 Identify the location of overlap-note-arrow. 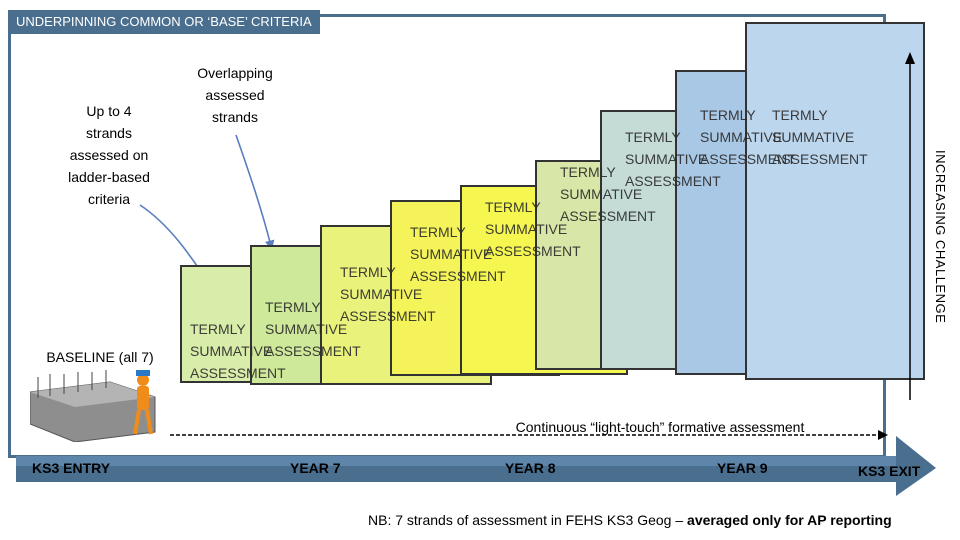
(255, 192).